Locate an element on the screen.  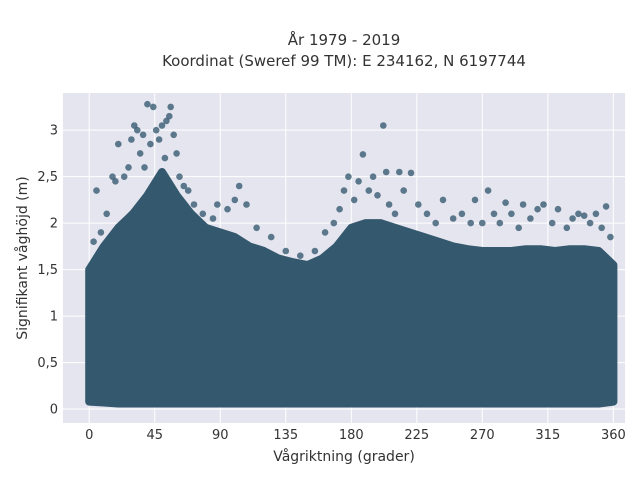
x-tick-label-2: 90 is located at coordinates (220, 435).